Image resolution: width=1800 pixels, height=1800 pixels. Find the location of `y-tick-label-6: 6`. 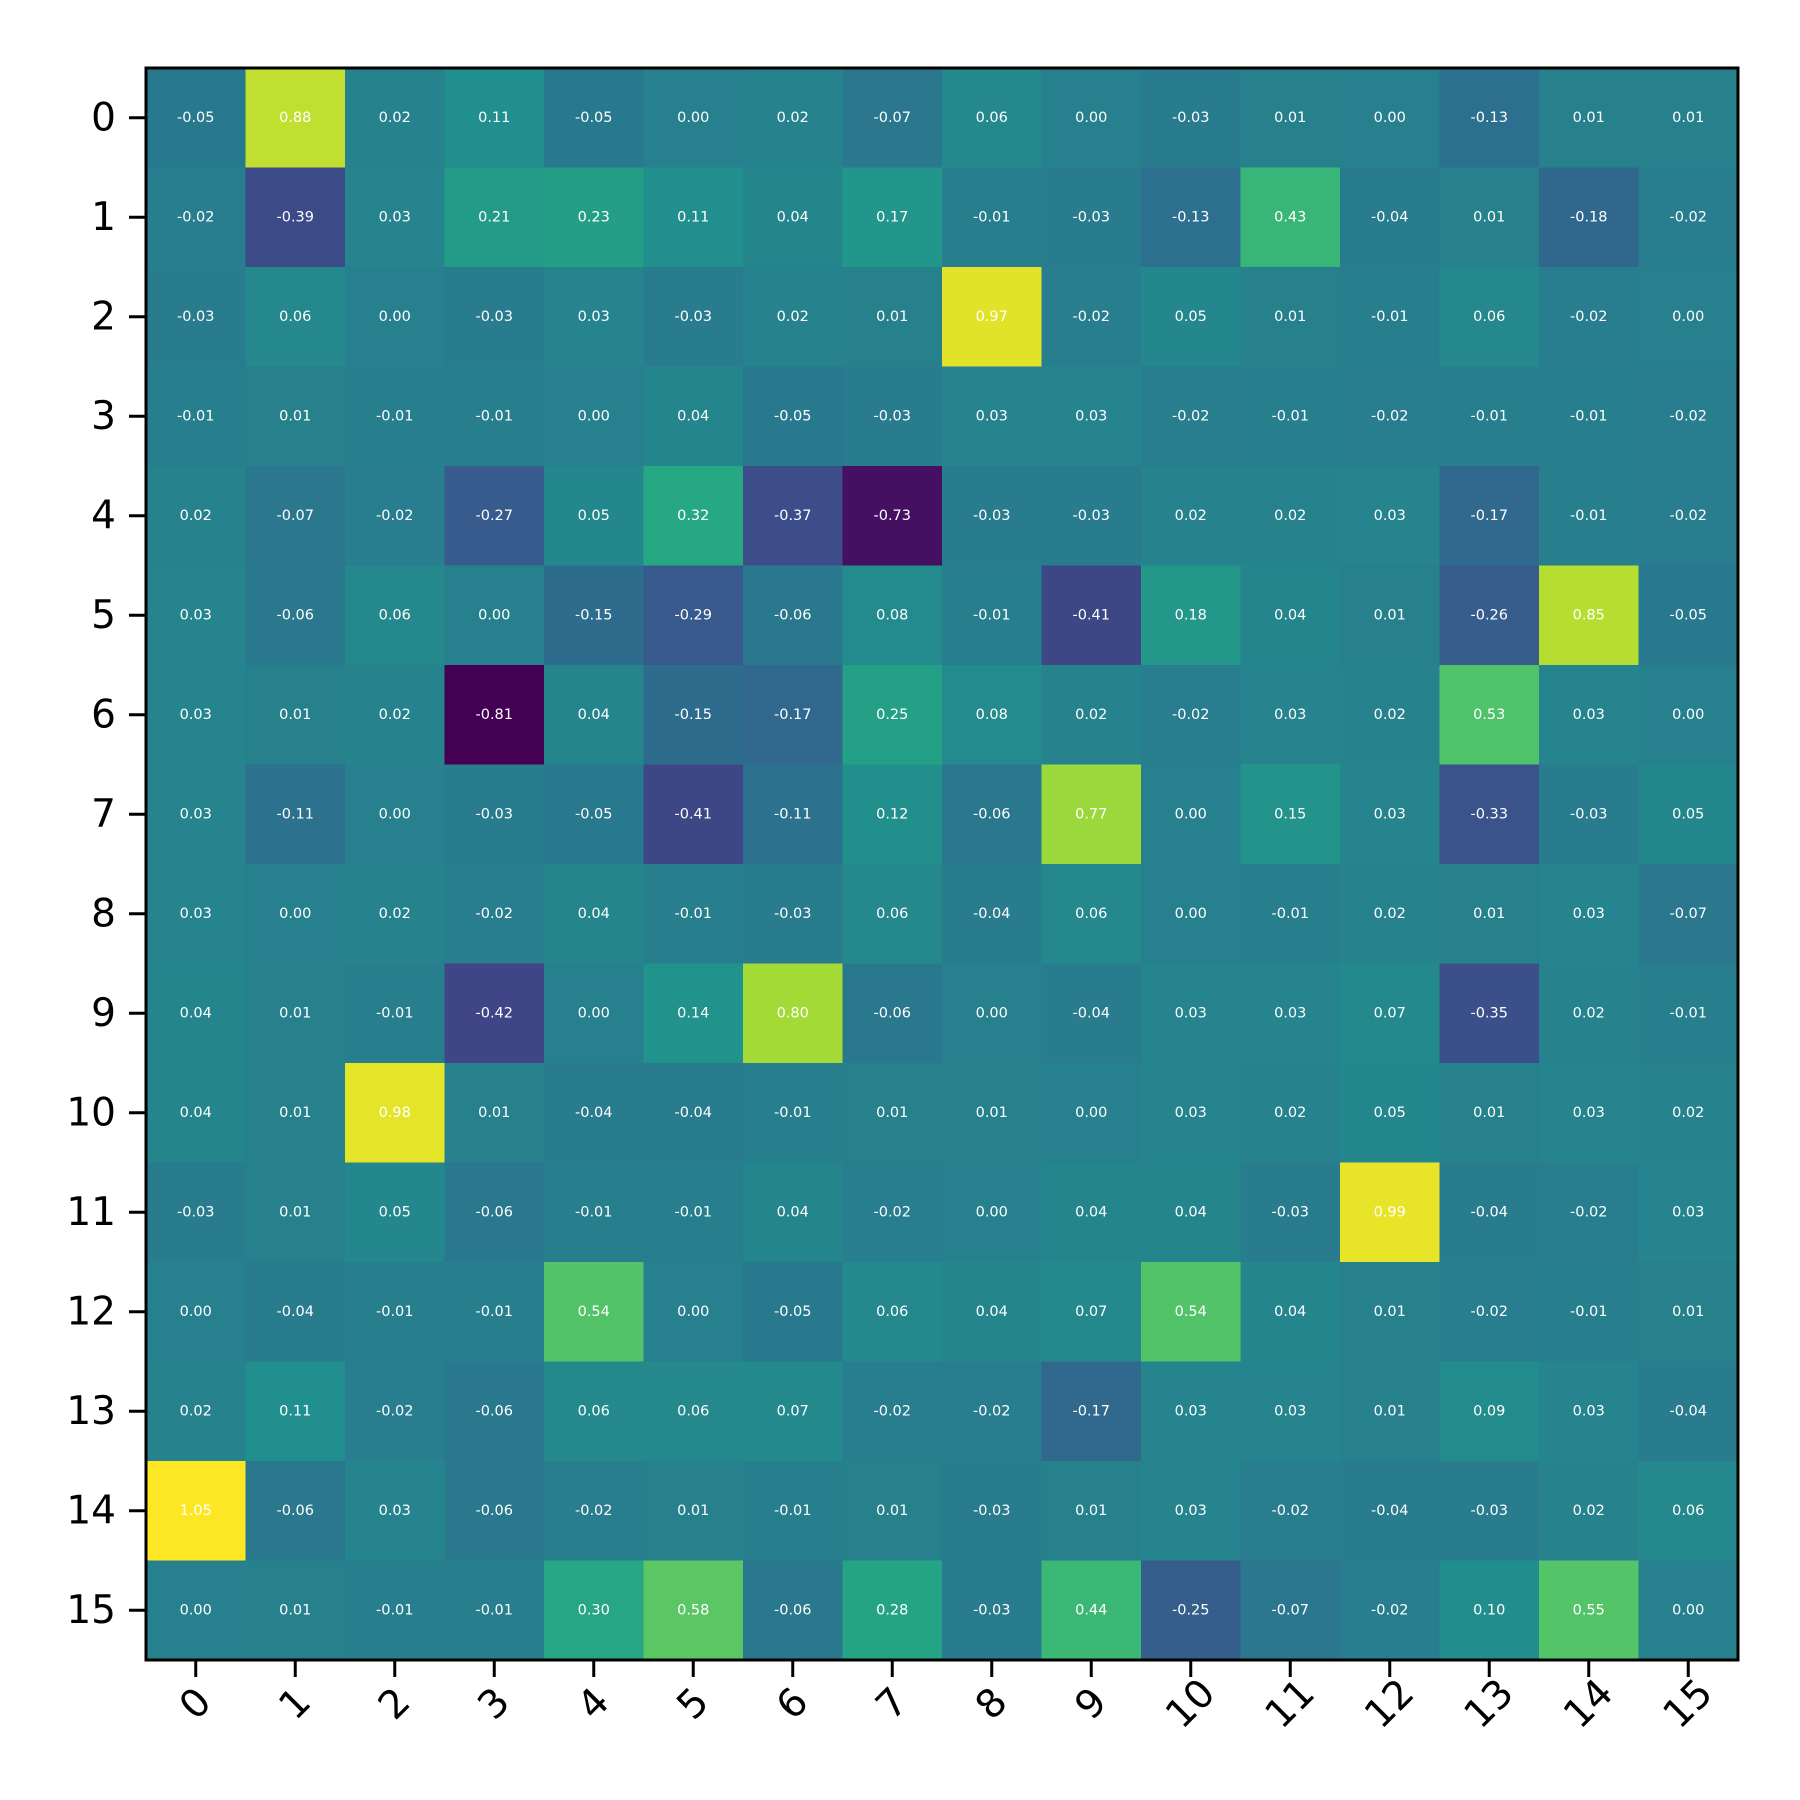

y-tick-label-6: 6 is located at coordinates (103, 714).